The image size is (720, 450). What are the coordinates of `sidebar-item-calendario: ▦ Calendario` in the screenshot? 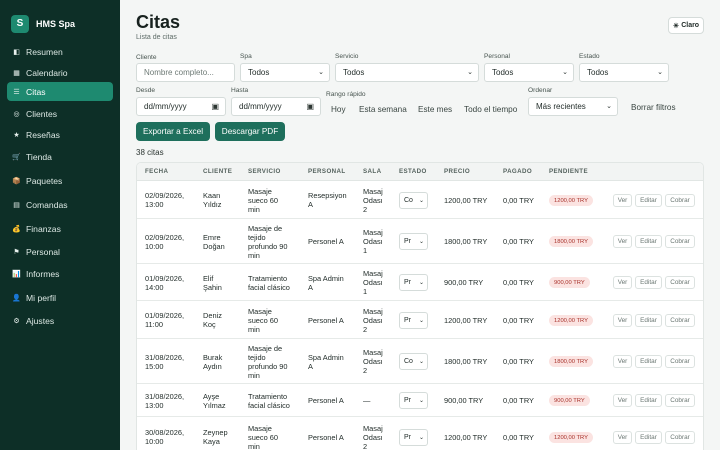 It's located at (60, 72).